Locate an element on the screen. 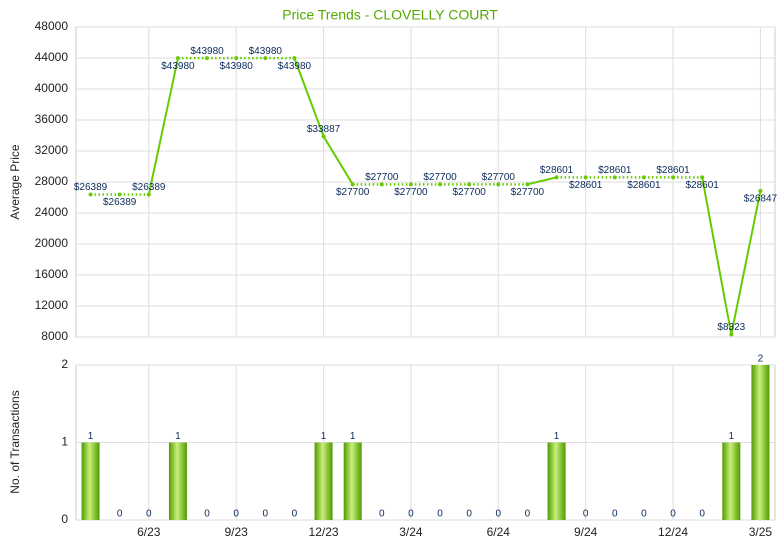 This screenshot has height=550, width=780. chart-title: Price Trends - CLOVELLY COURT is located at coordinates (390, 15).